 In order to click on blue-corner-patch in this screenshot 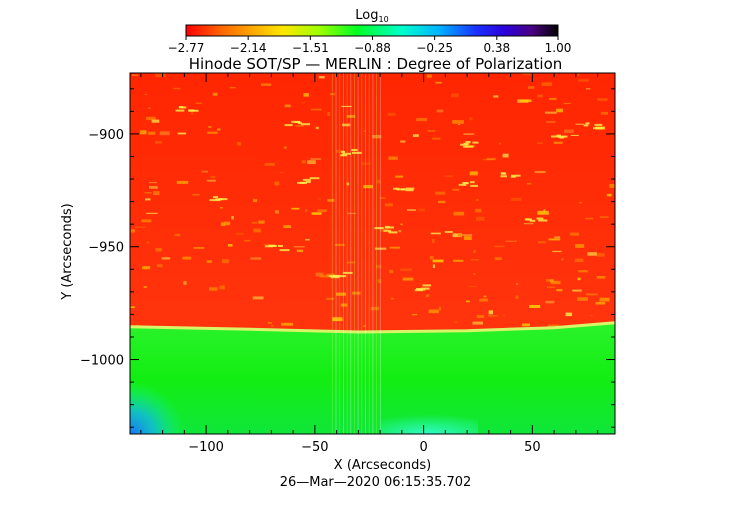, I will do `click(157, 408)`.